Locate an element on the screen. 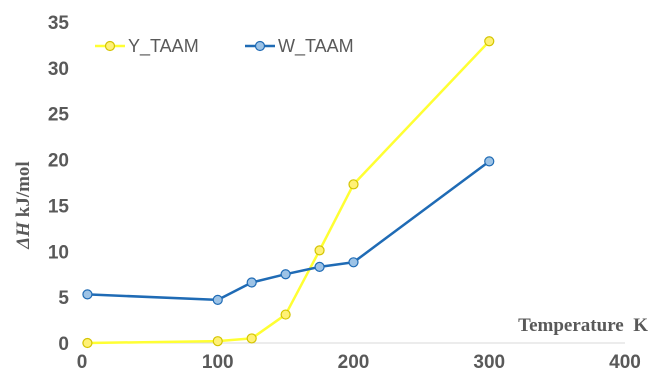 This screenshot has height=374, width=652. legend-item-y-taam: Y_TAAM is located at coordinates (147, 46).